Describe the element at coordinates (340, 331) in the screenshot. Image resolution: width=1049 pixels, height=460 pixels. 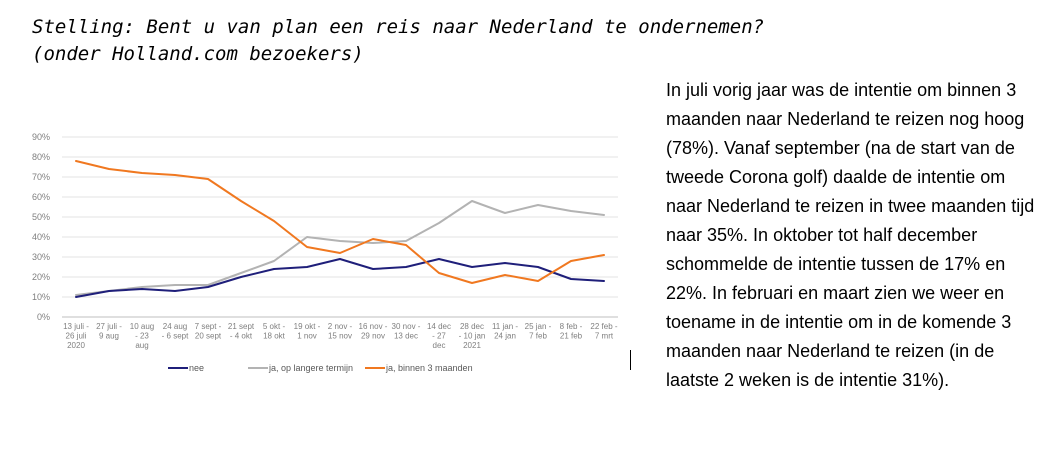
I see `x-tick-label: 2 nov -15 nov` at that location.